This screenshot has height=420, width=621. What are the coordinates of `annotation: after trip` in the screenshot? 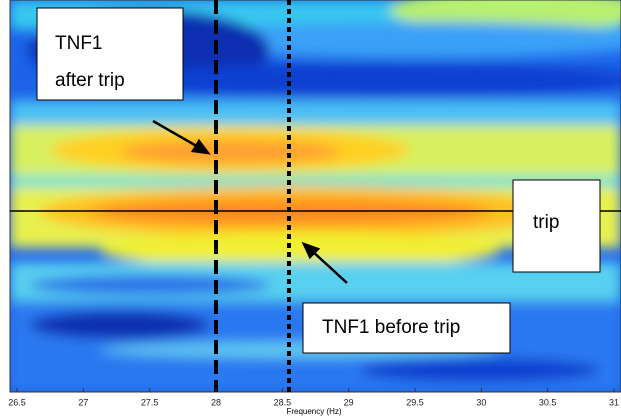 It's located at (90, 80).